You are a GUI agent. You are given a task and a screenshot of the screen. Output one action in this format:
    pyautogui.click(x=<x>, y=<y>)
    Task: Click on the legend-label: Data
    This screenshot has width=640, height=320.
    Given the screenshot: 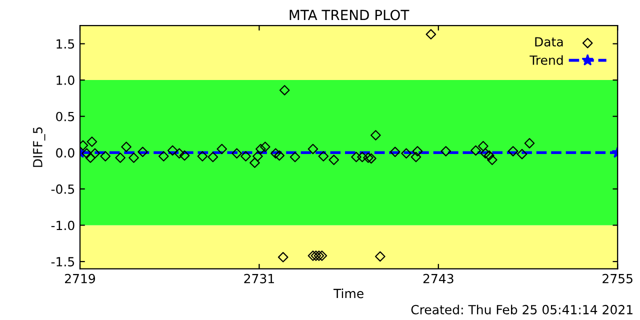 What is the action you would take?
    pyautogui.click(x=549, y=42)
    